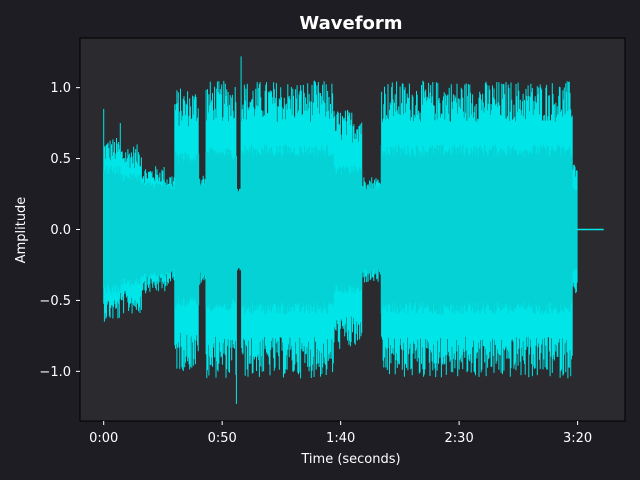 This screenshot has width=640, height=480. Describe the element at coordinates (222, 438) in the screenshot. I see `x-tick-label: 0:50` at that location.